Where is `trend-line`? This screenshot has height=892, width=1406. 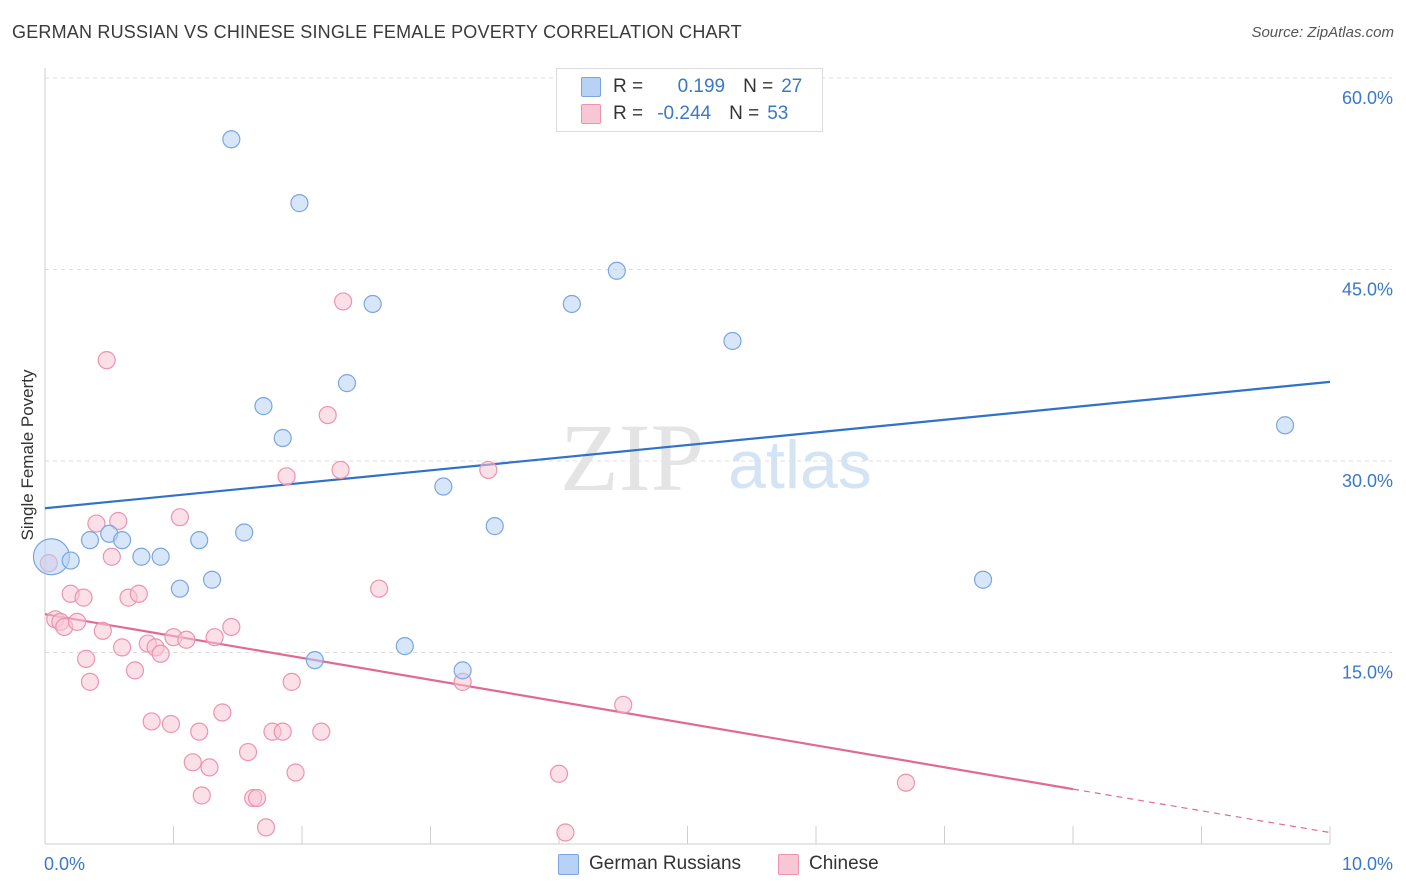
trend-line is located at coordinates (687, 445).